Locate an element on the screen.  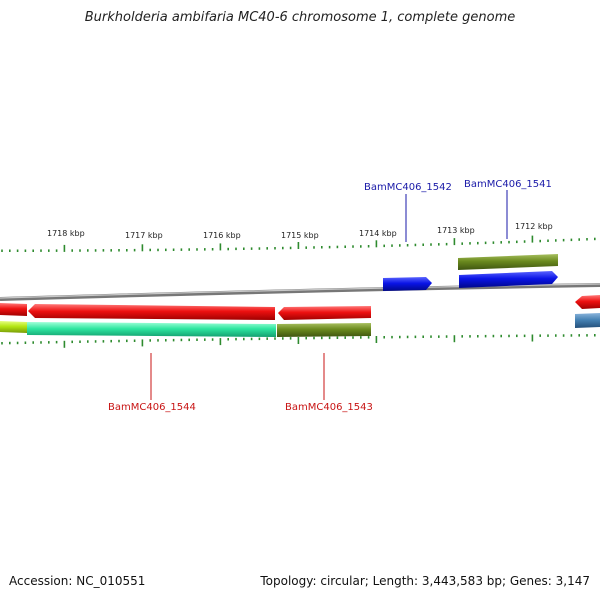
gene-bammc406-1544-arrow is located at coordinates (151, 312).